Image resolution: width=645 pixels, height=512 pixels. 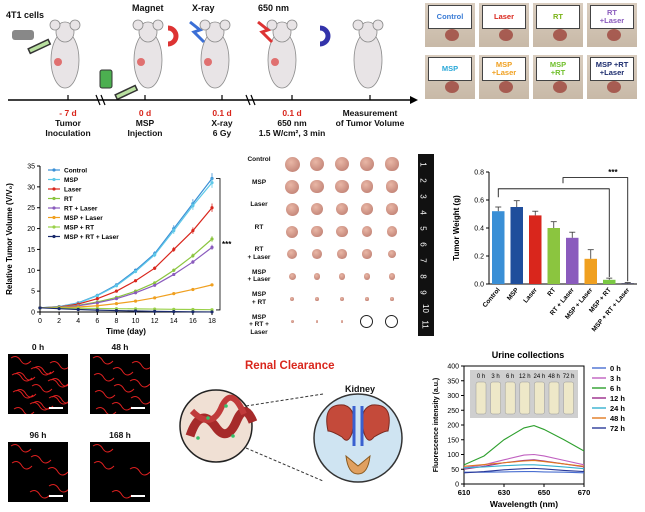 What do you see at coordinates (291, 436) in the screenshot?
I see `renal-illustration` at bounding box center [291, 436].